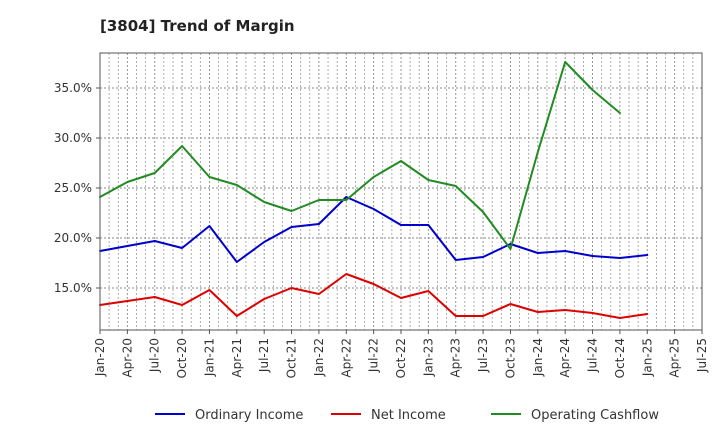 The height and width of the screenshot is (440, 720). I want to click on x-tick-label: Jul-25, so click(702, 355).